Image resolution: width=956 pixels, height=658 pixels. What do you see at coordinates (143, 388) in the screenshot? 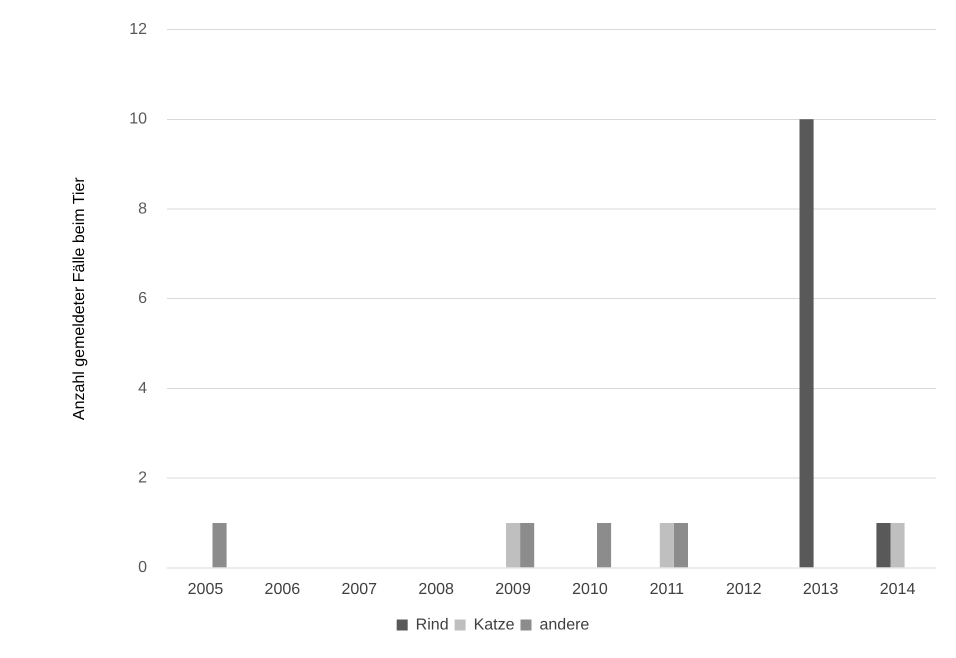
I see `y-tick-label: 4` at bounding box center [143, 388].